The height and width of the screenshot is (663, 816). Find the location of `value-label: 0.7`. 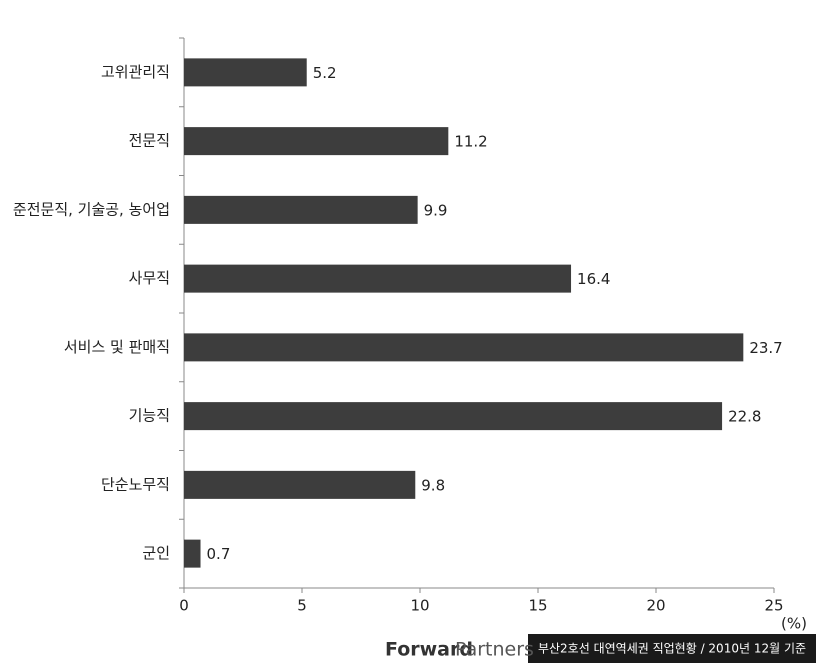

value-label: 0.7 is located at coordinates (219, 554).